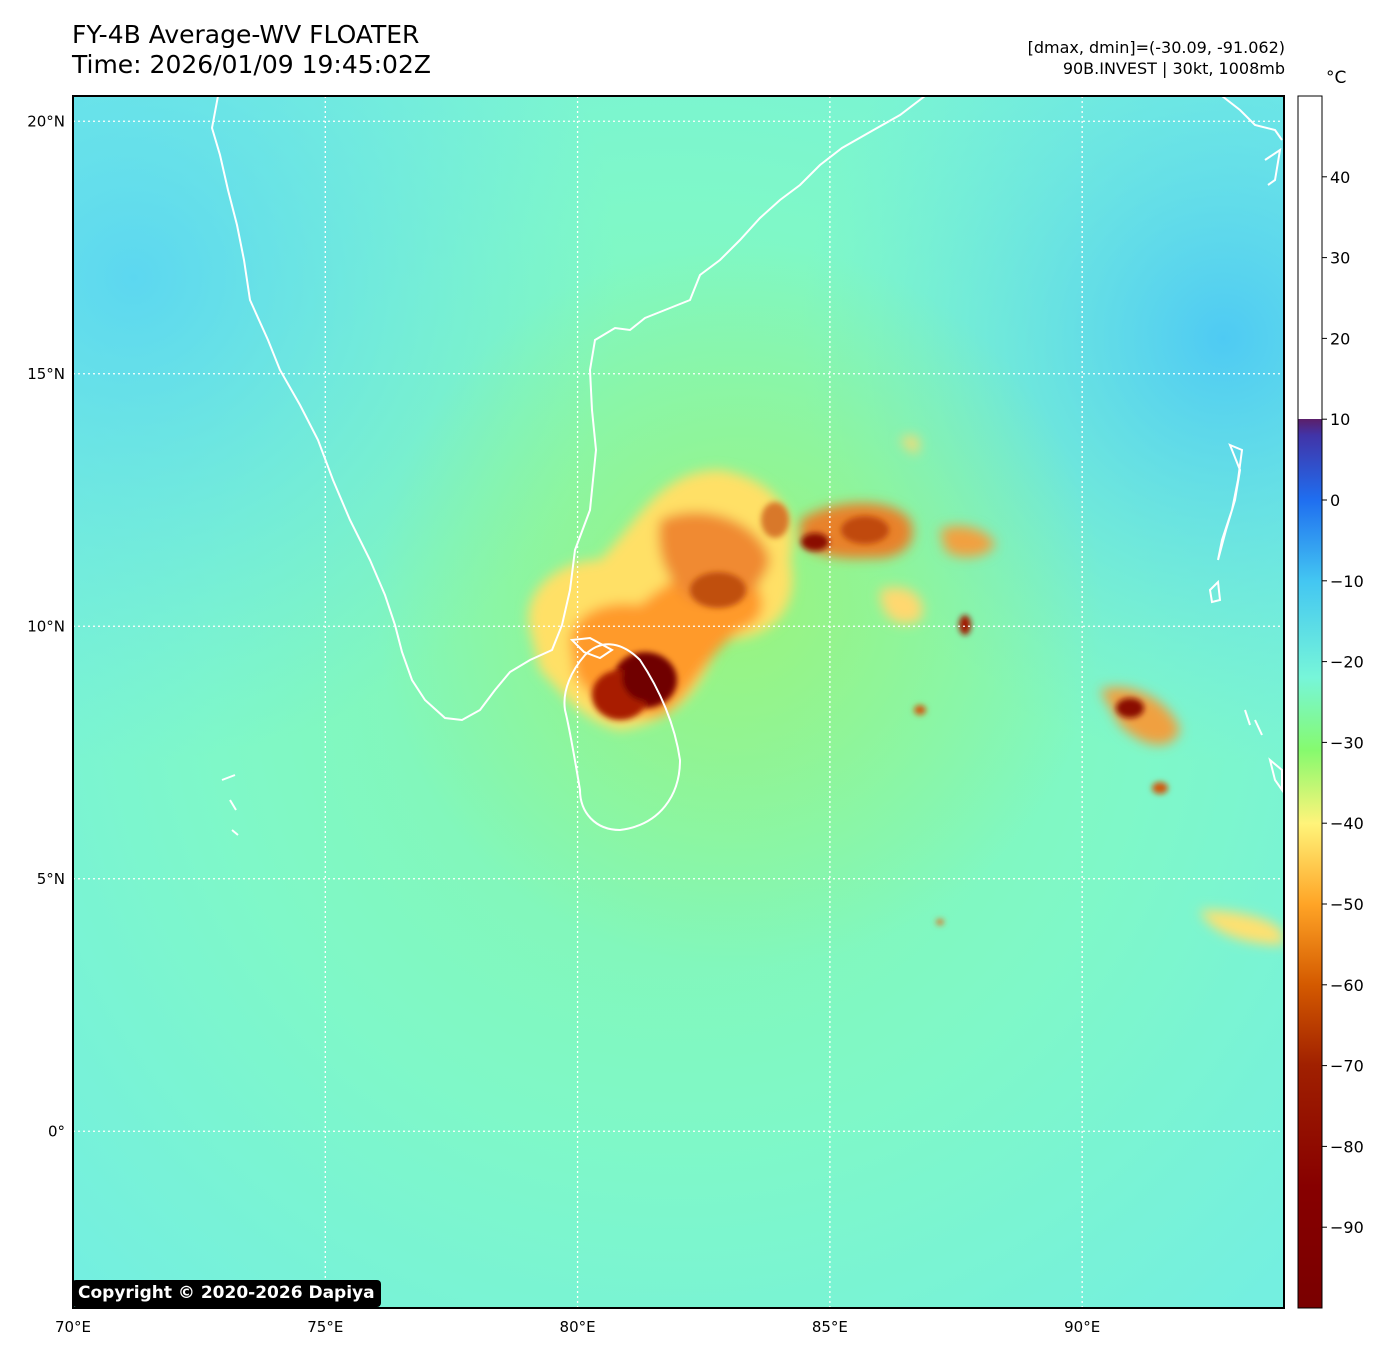  What do you see at coordinates (51, 879) in the screenshot?
I see `lat-tick-label: 5°N` at bounding box center [51, 879].